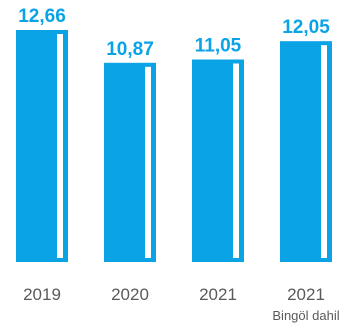 Image resolution: width=356 pixels, height=328 pixels. Describe the element at coordinates (130, 294) in the screenshot. I see `x-tick-label-1: 2020` at that location.